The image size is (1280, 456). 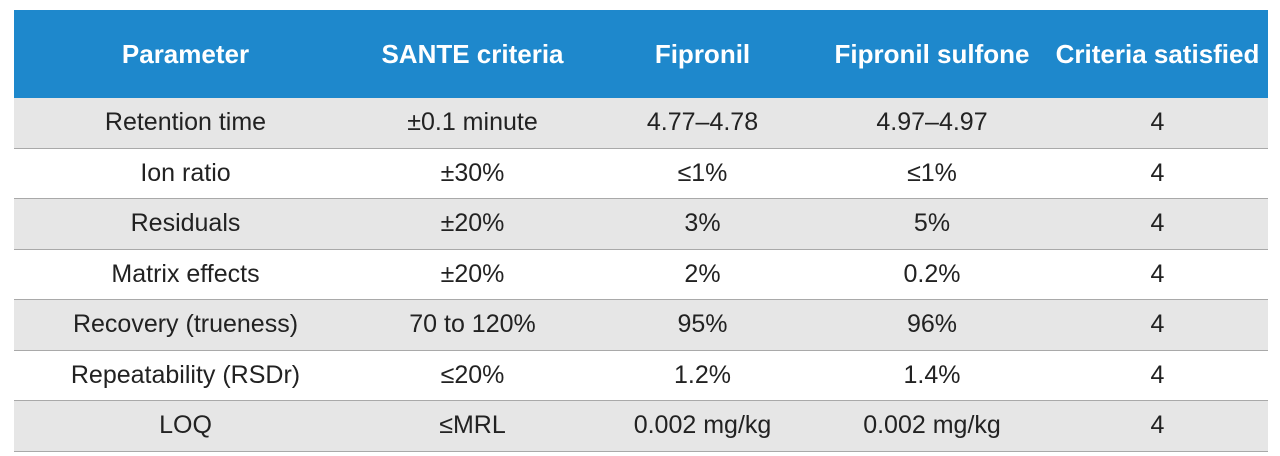 I want to click on table-row: Ion ratio ±30% ≤1% ≤1% 4, so click(x=641, y=173).